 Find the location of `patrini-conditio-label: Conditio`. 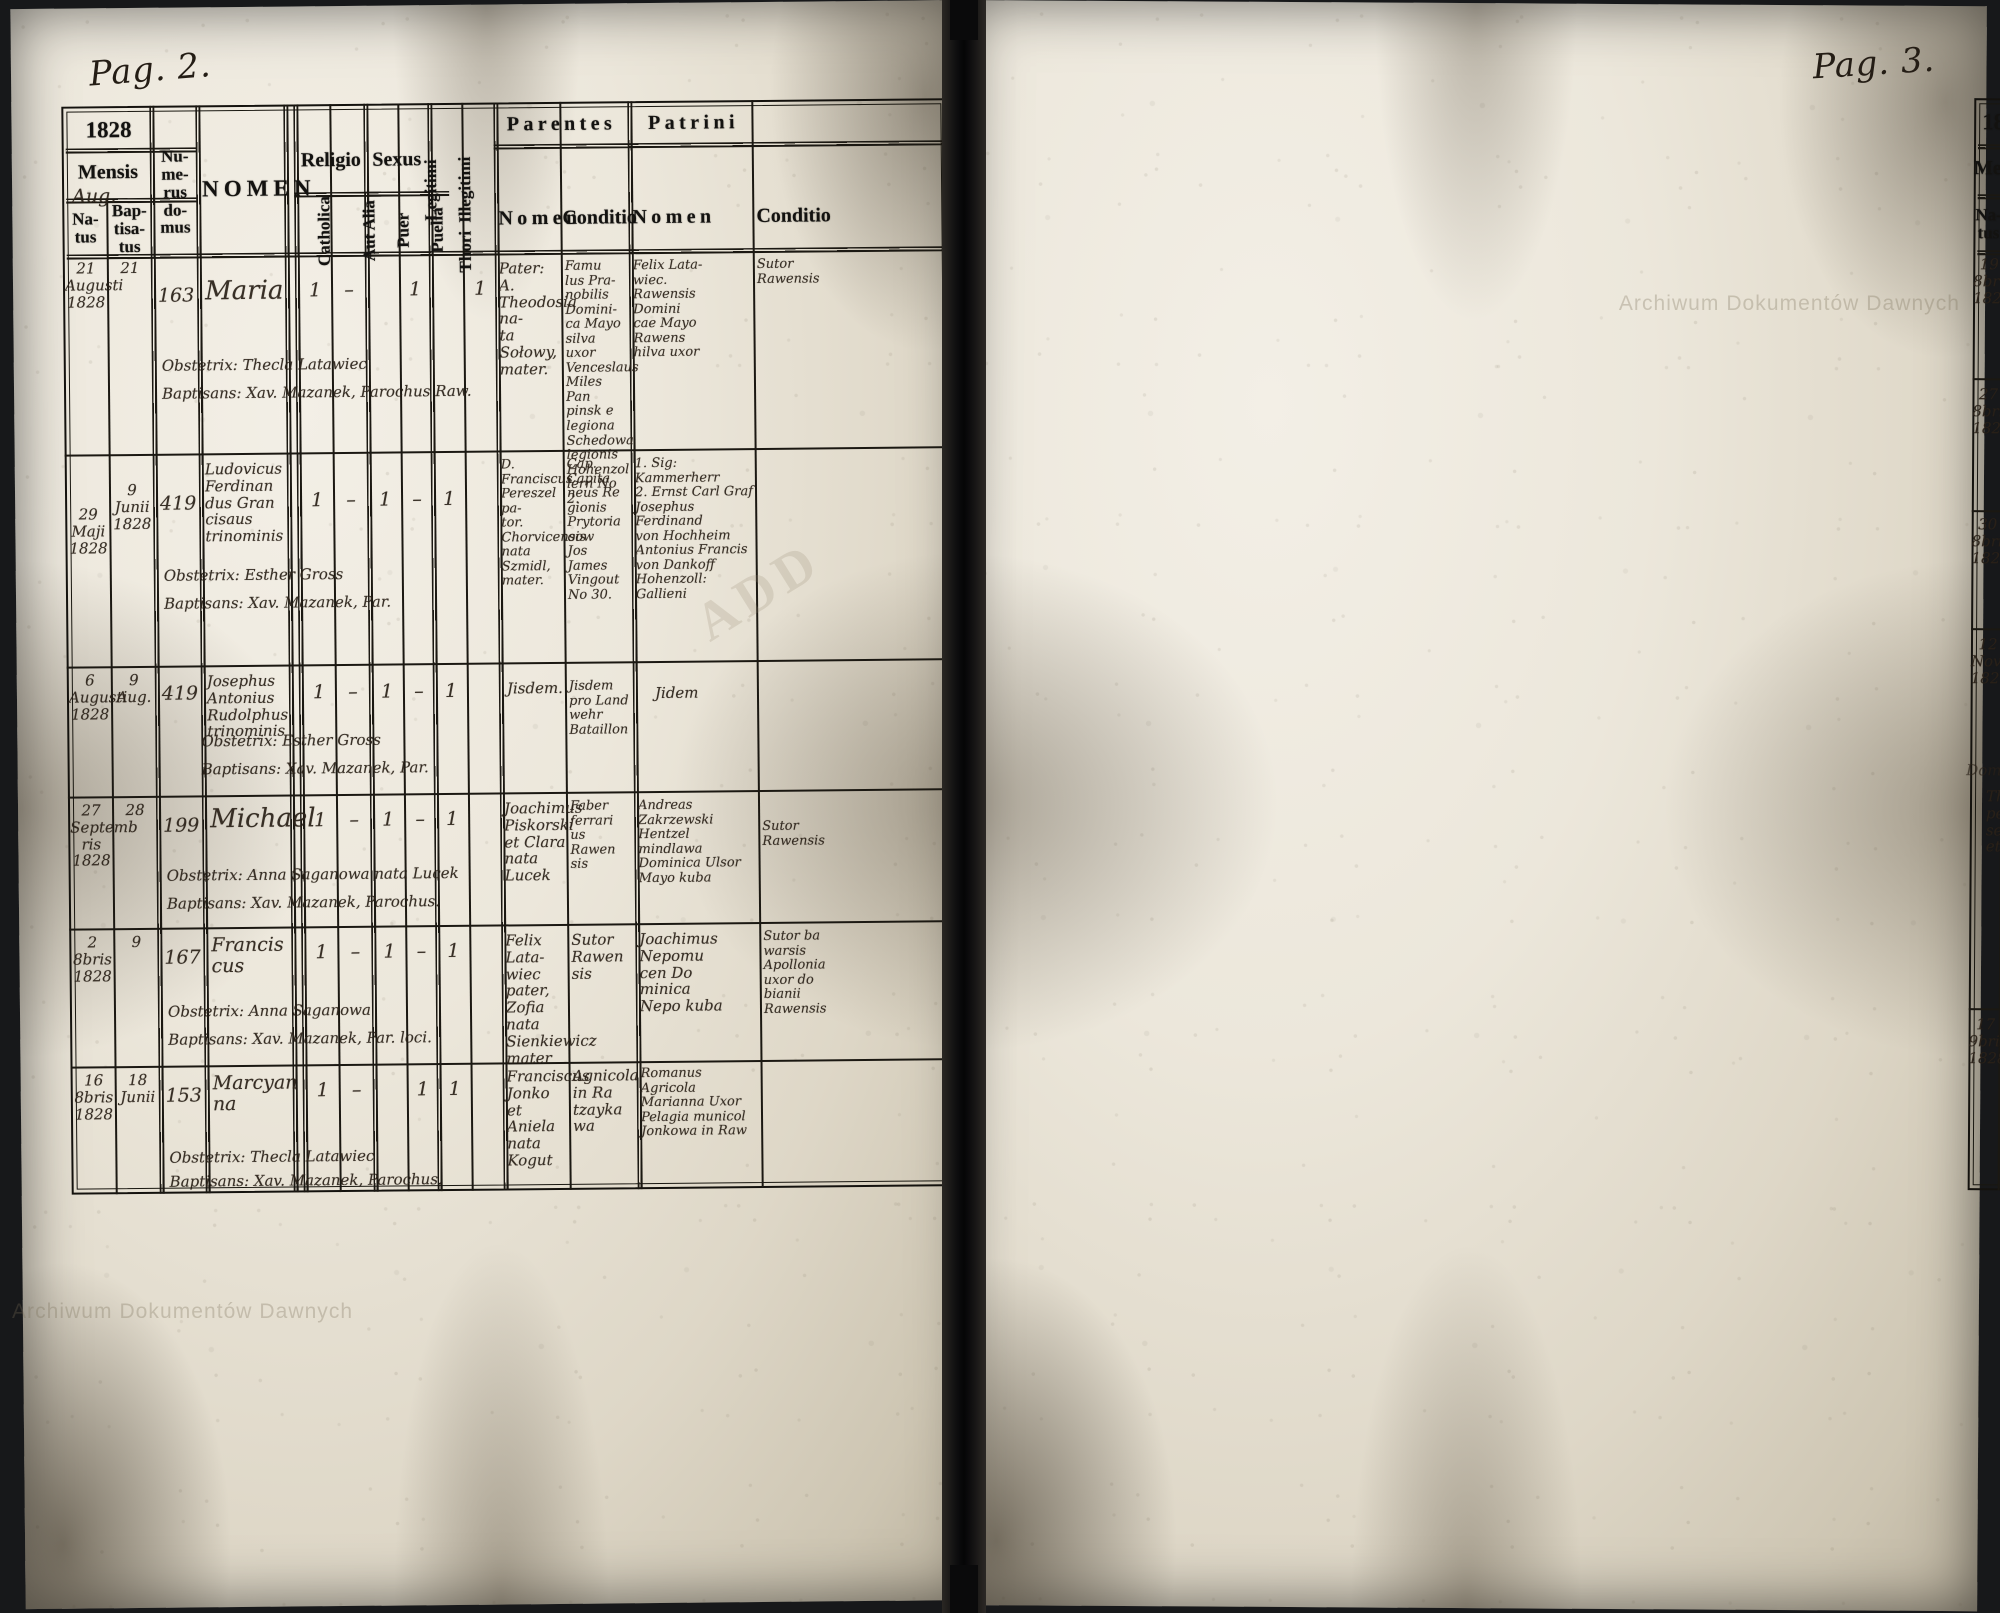

patrini-conditio-label: Conditio is located at coordinates (793, 216).